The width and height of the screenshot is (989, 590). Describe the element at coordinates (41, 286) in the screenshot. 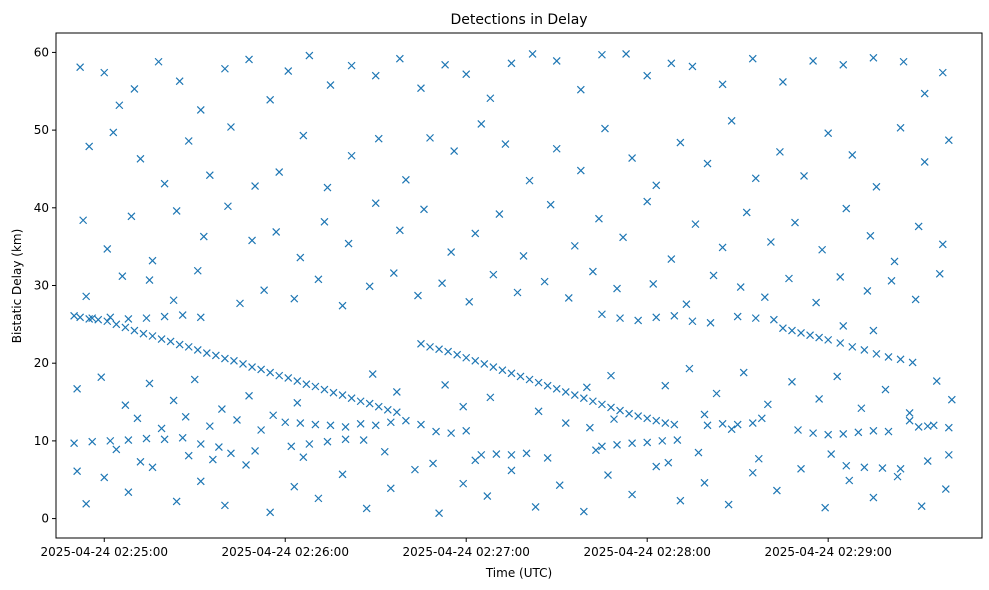

I see `y-tick-label: 30` at that location.